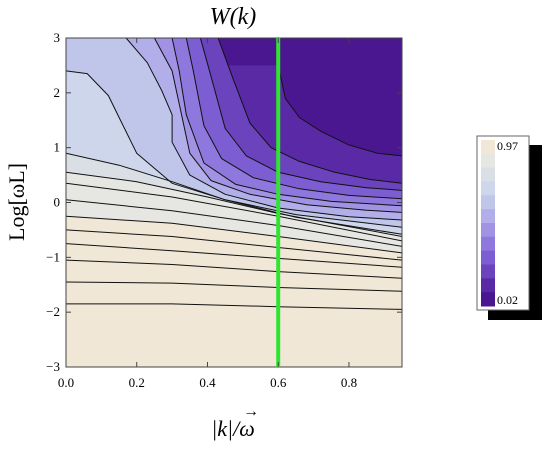 Image resolution: width=554 pixels, height=454 pixels. Describe the element at coordinates (507, 300) in the screenshot. I see `colorbar-min-label: 0.02` at that location.